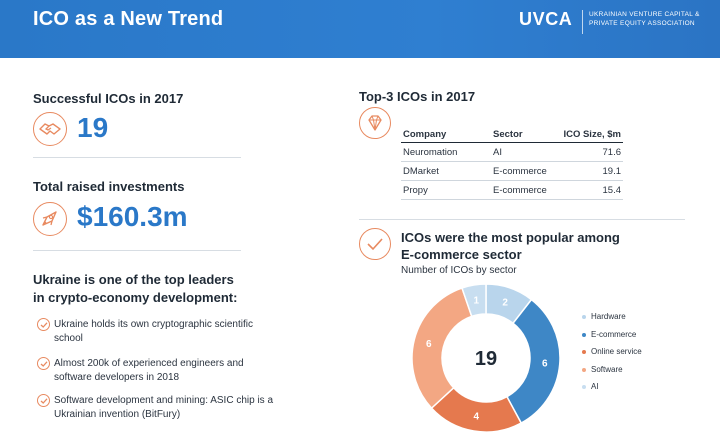  I want to click on legend-item-online-service: Online service, so click(612, 356).